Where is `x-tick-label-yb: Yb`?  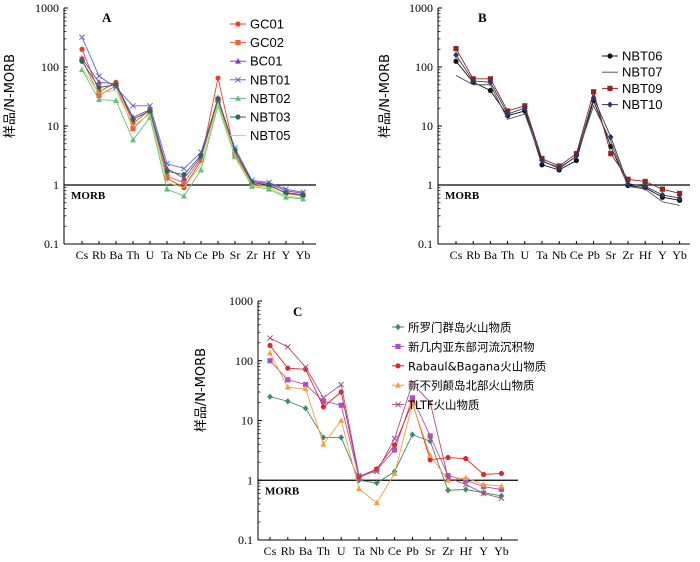 x-tick-label-yb: Yb is located at coordinates (679, 255).